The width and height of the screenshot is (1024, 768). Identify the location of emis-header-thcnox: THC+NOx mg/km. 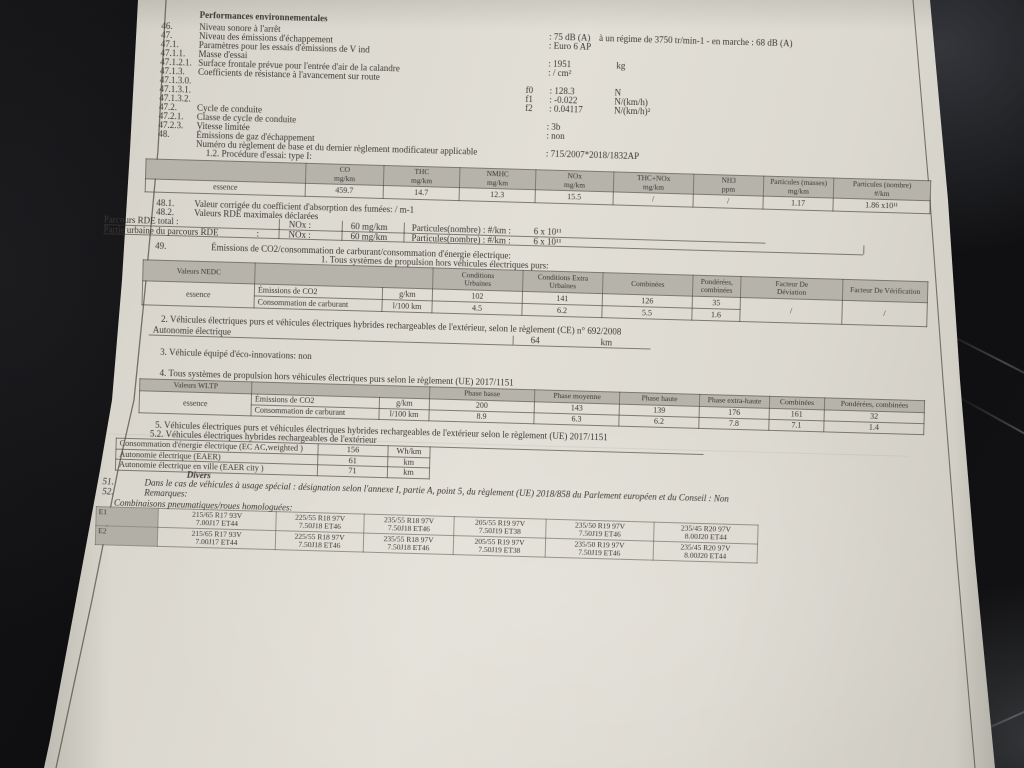
(653, 183).